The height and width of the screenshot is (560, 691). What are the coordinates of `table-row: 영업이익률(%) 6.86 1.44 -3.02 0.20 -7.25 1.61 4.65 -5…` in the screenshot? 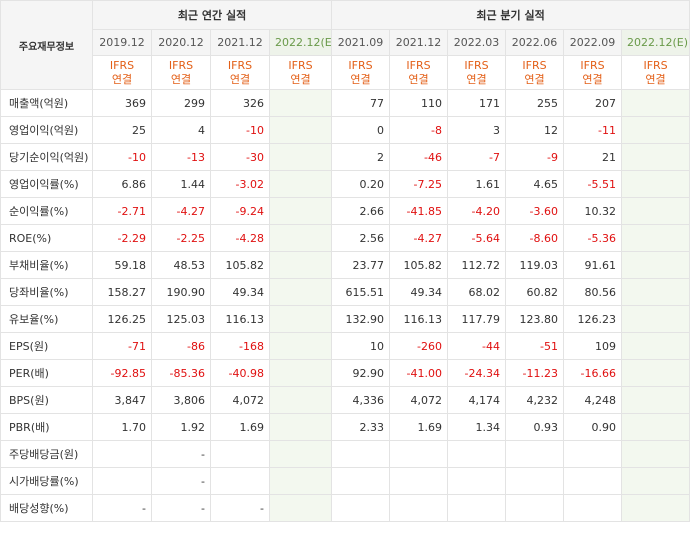 It's located at (345, 184).